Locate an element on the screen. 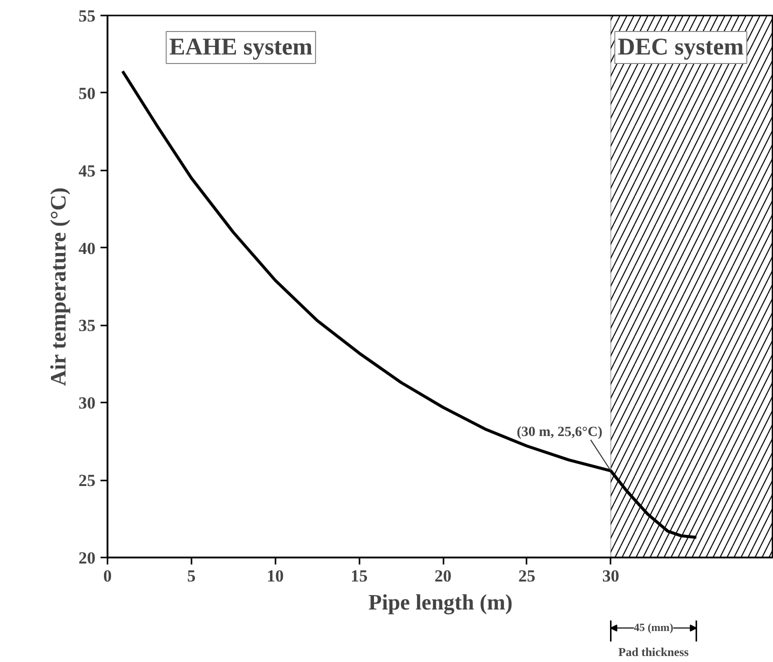 This screenshot has width=773, height=662. text: Pad thickness is located at coordinates (654, 652).